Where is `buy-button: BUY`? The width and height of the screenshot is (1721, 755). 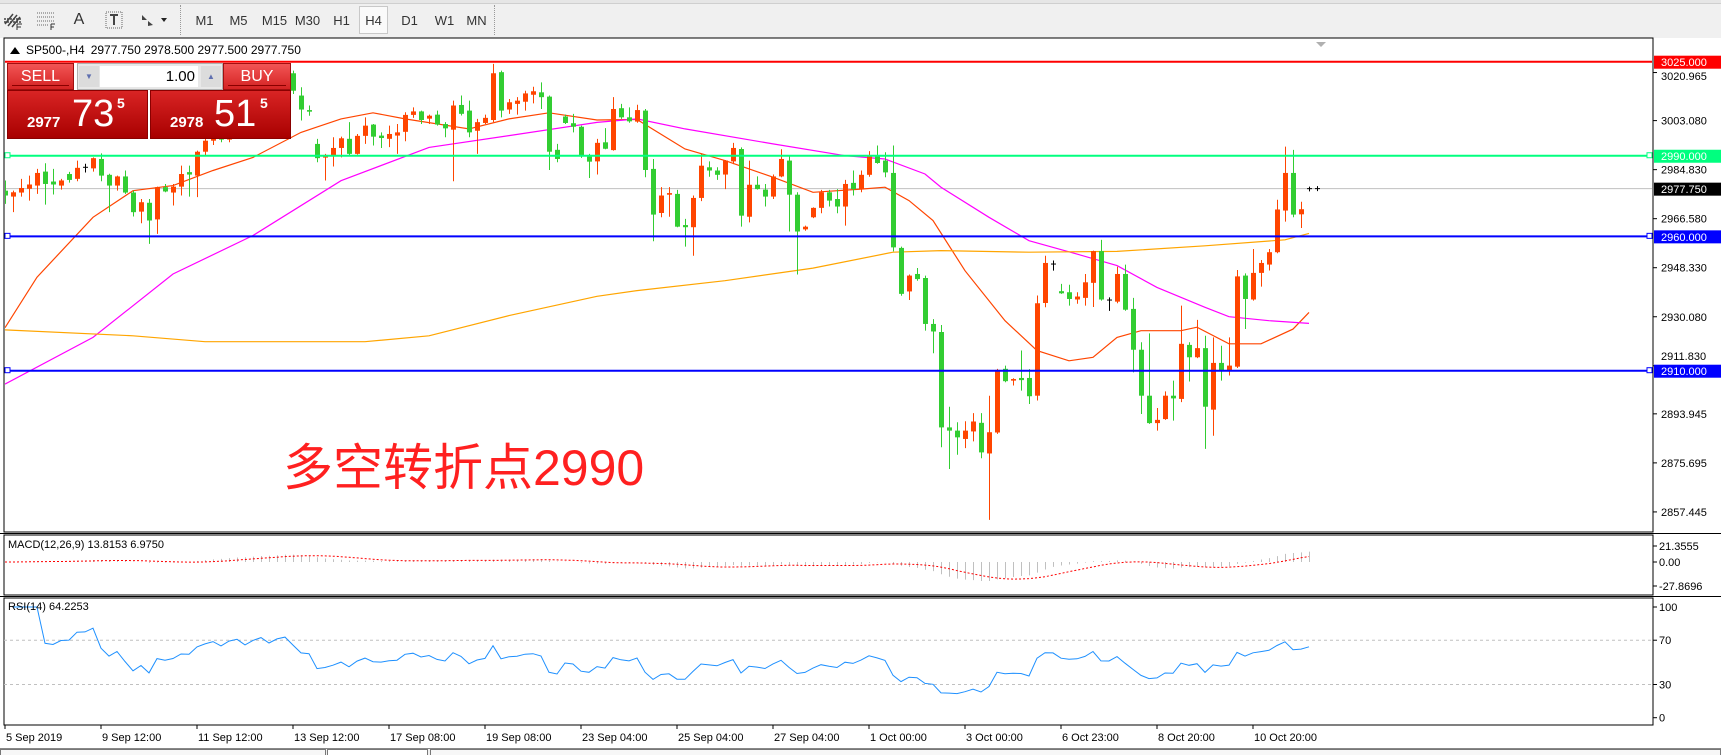 buy-button: BUY is located at coordinates (257, 76).